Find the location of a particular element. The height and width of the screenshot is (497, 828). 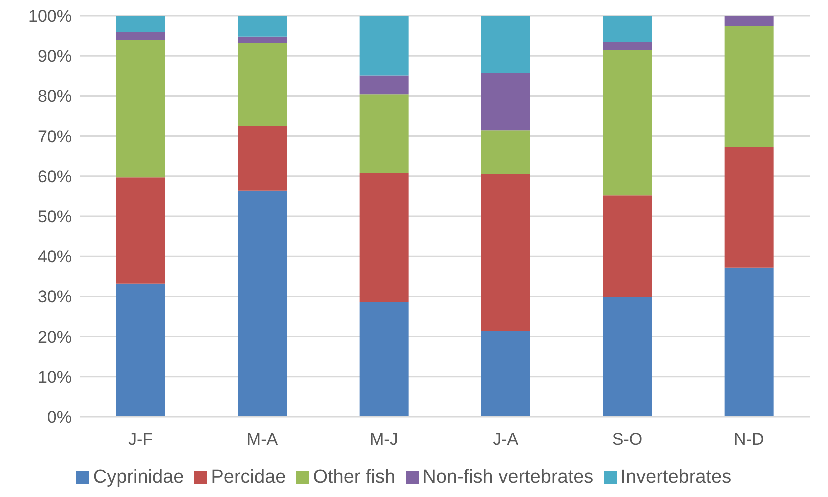

legend-label: Invertebrates is located at coordinates (676, 477).